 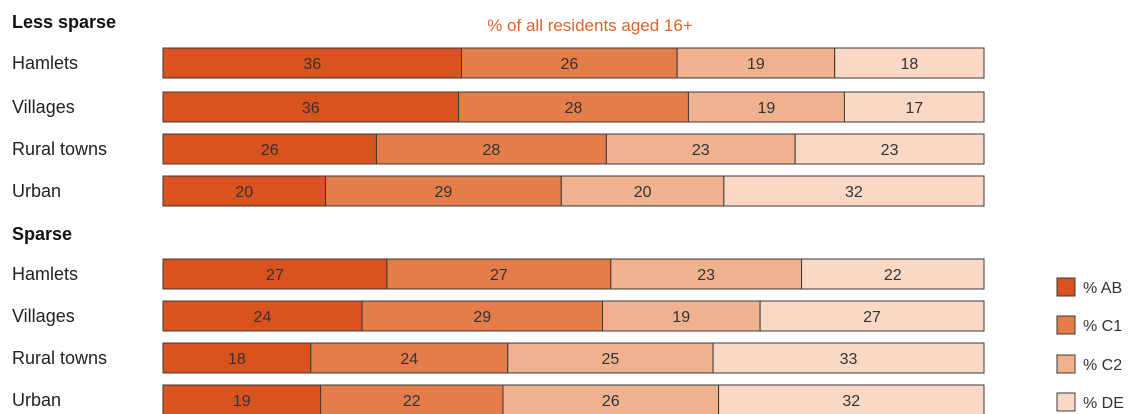 I want to click on data-label: 17, so click(x=914, y=108).